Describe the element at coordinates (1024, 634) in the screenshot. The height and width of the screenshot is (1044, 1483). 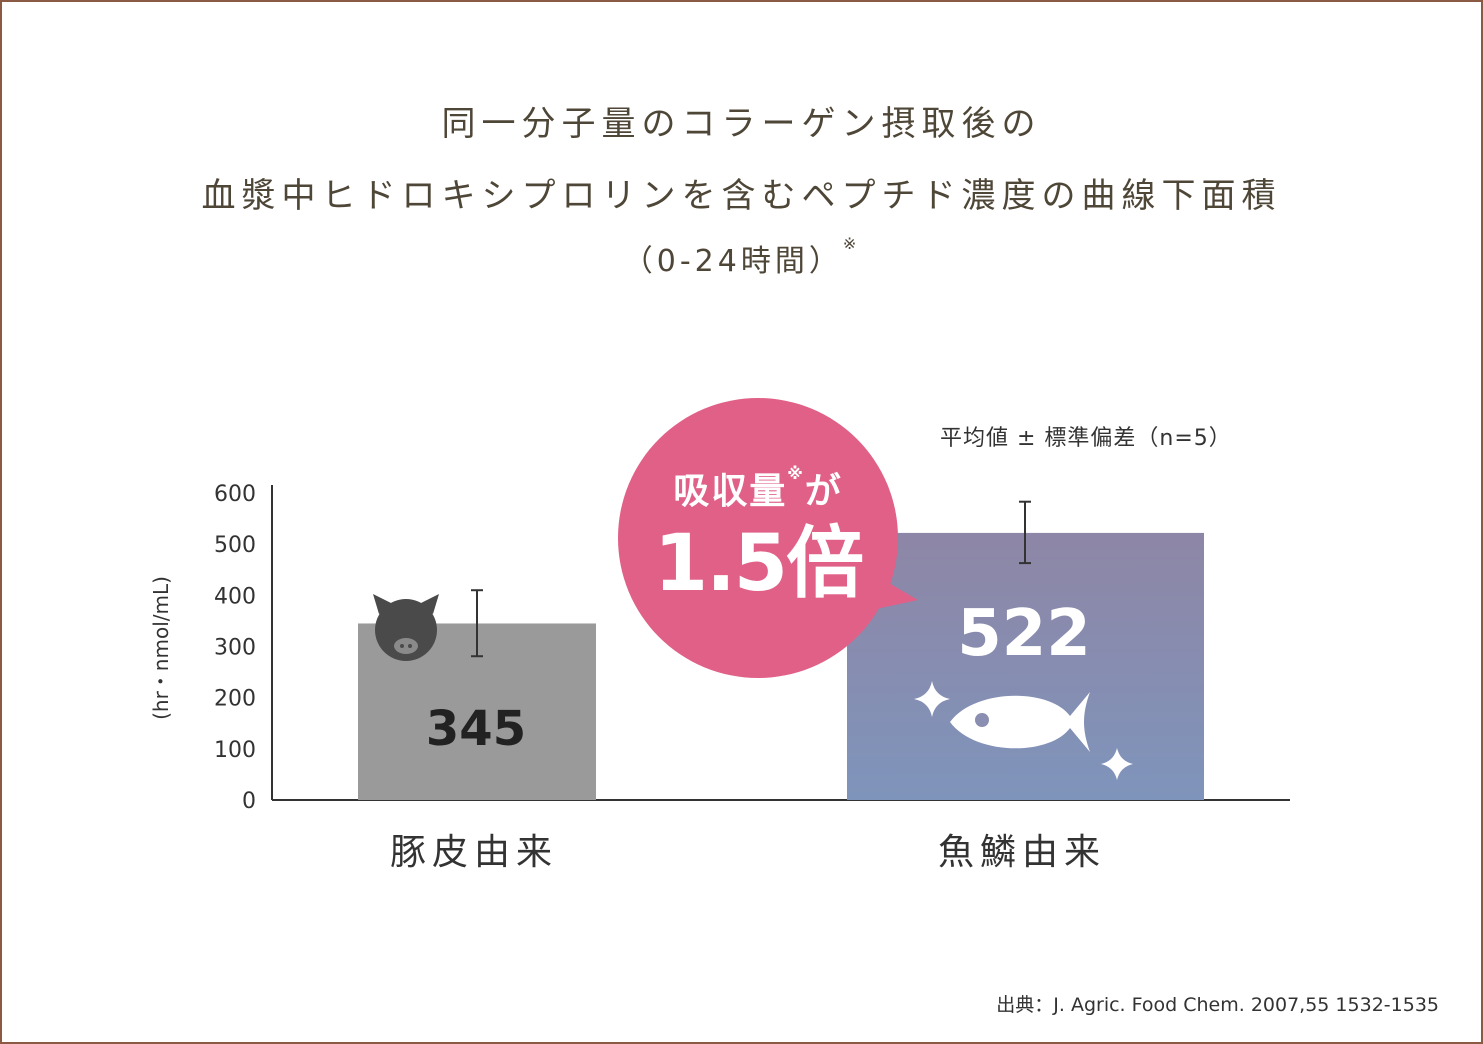
I see `bar-value-label: 522` at that location.